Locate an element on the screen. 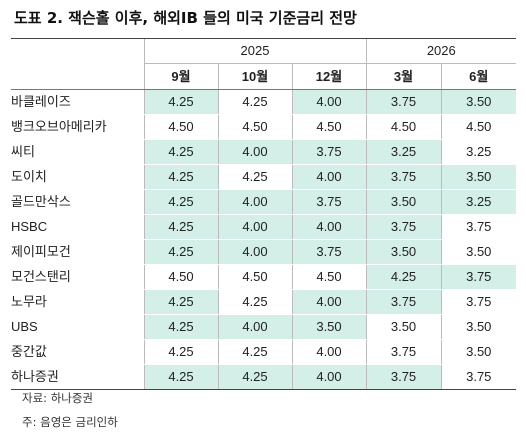  month-header: 10월 is located at coordinates (254, 76).